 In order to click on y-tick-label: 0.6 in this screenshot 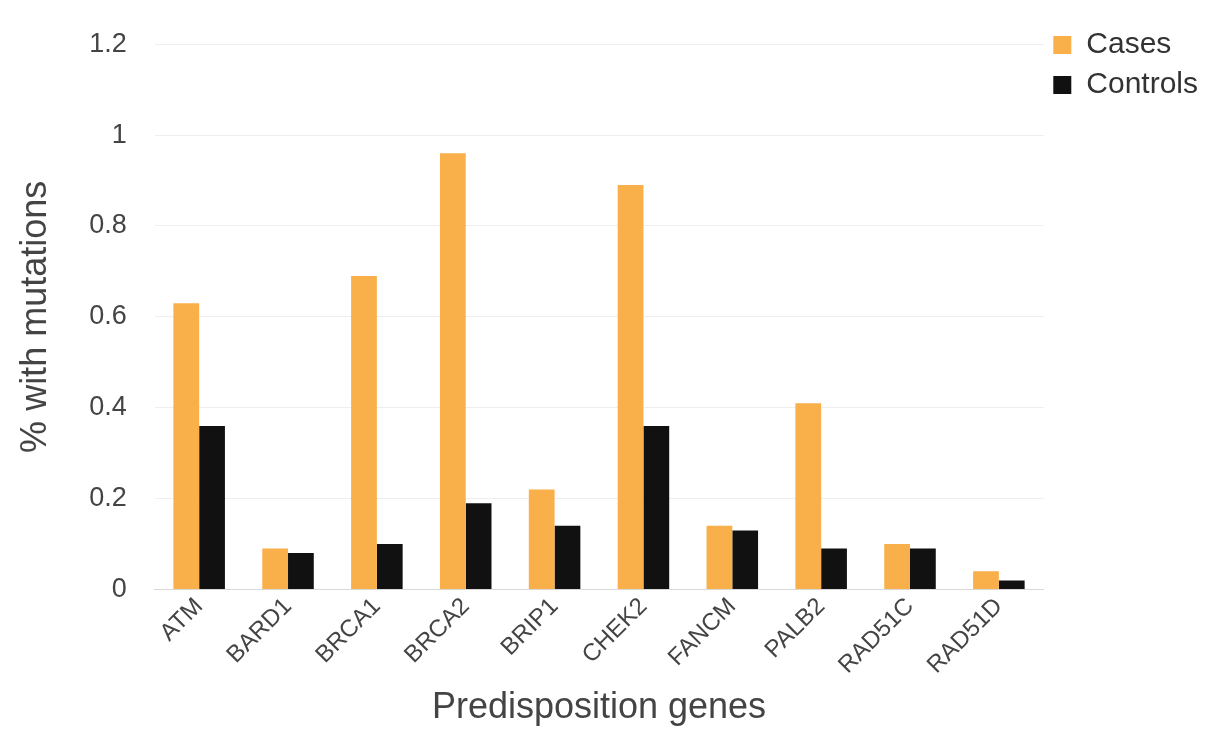, I will do `click(108, 315)`.